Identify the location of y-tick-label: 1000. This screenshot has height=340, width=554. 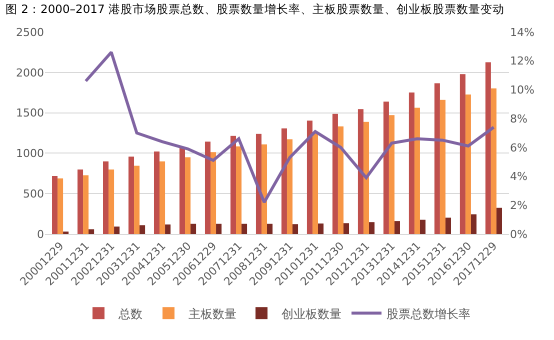
(30, 153).